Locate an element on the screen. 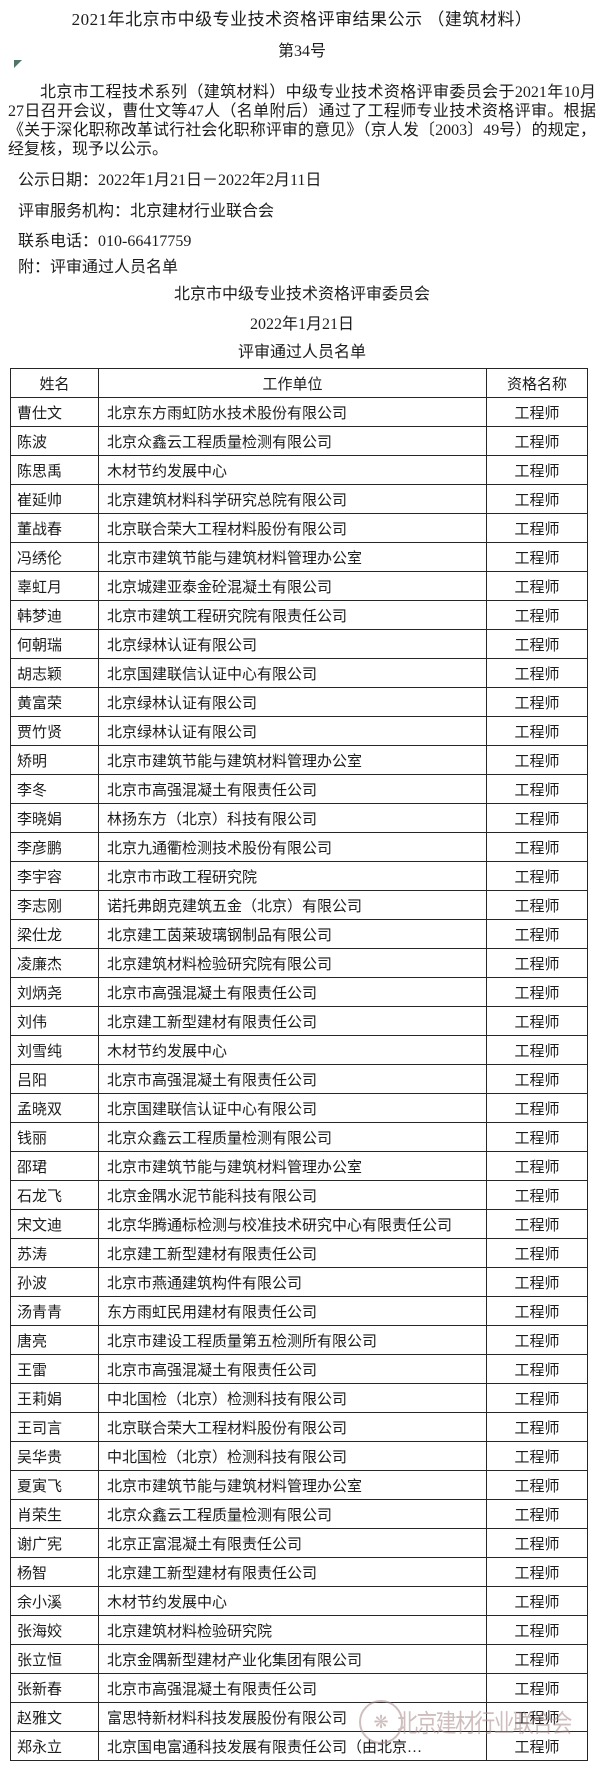 This screenshot has height=1770, width=604. table-row: 谢广宪 北京正富混凝土有限责任公司 工程师 is located at coordinates (299, 1543).